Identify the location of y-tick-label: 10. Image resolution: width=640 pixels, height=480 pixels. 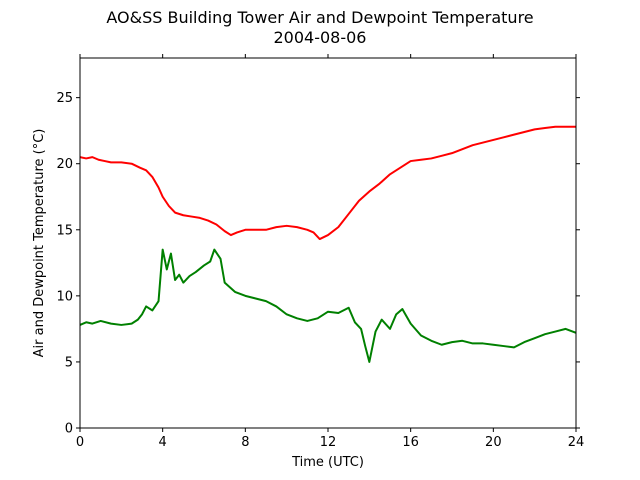
(64, 296).